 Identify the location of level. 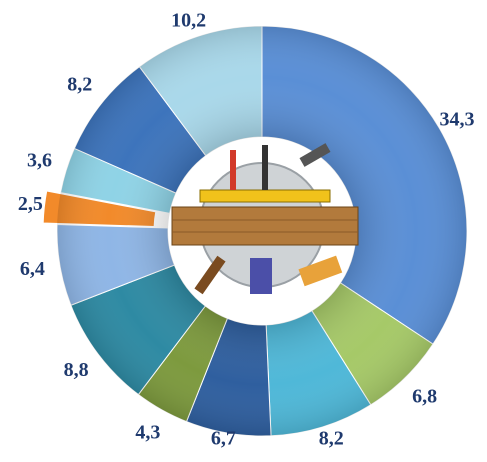
(265, 196).